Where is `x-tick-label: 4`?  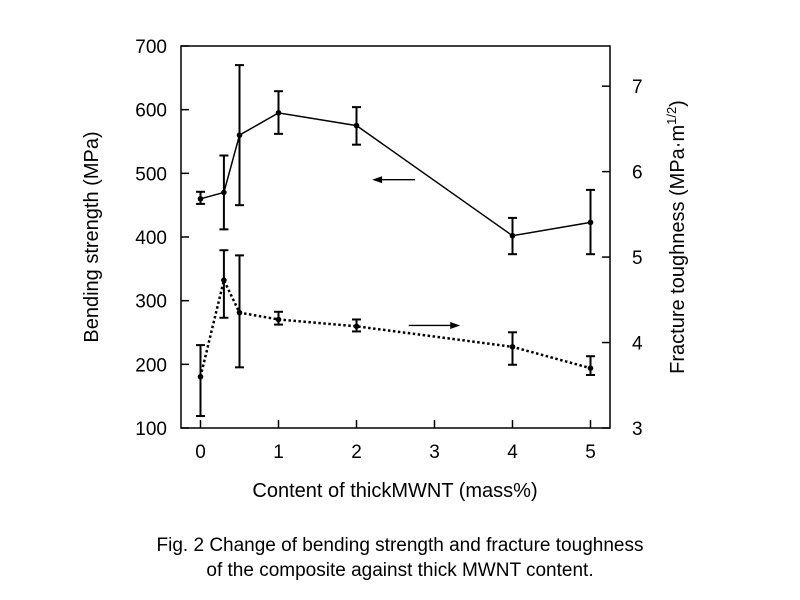 x-tick-label: 4 is located at coordinates (512, 452).